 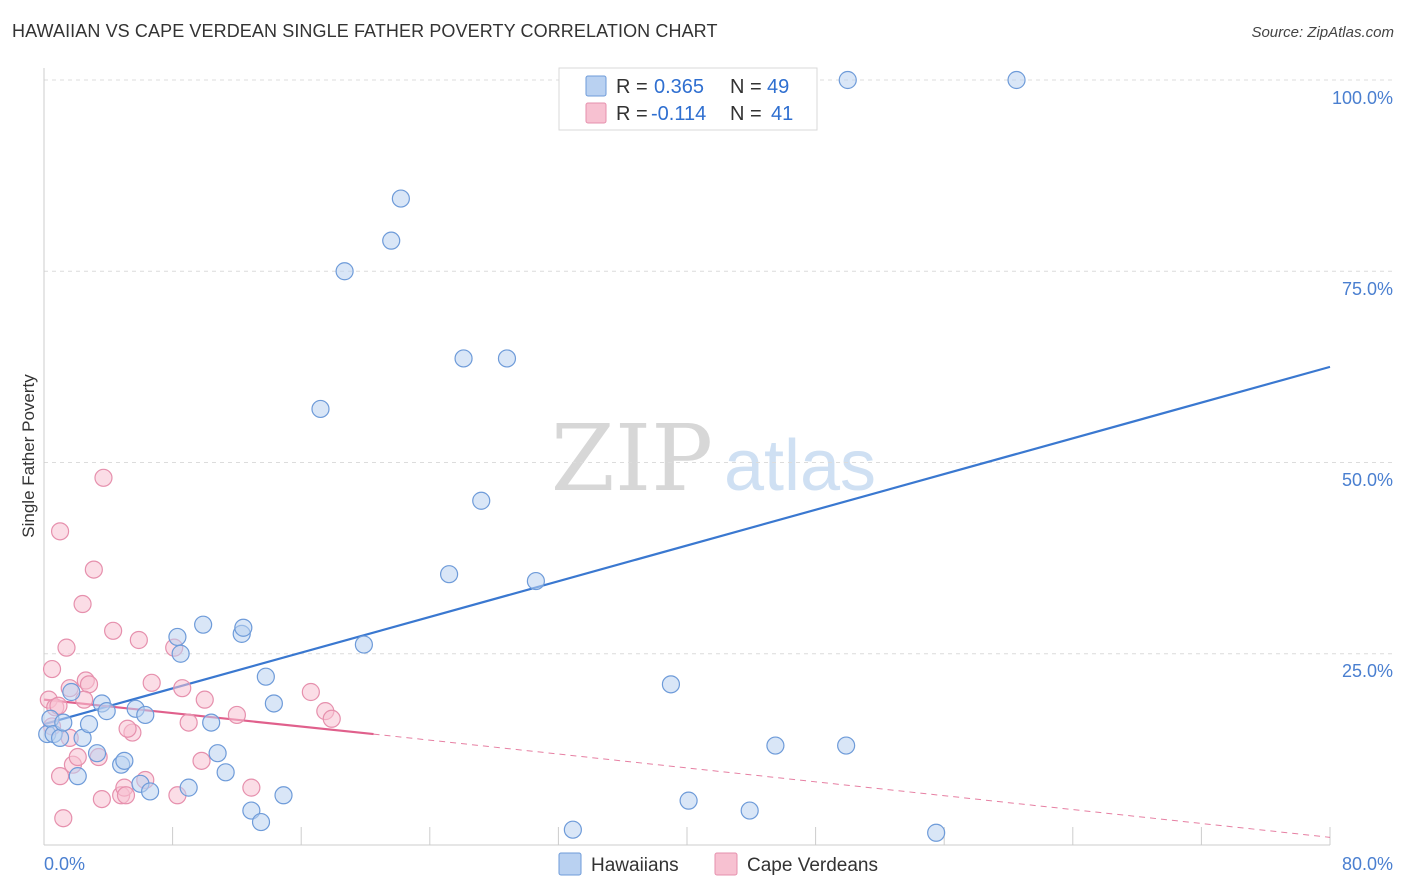 I want to click on hawaiians-legend-label: Hawaiians, so click(x=635, y=865).